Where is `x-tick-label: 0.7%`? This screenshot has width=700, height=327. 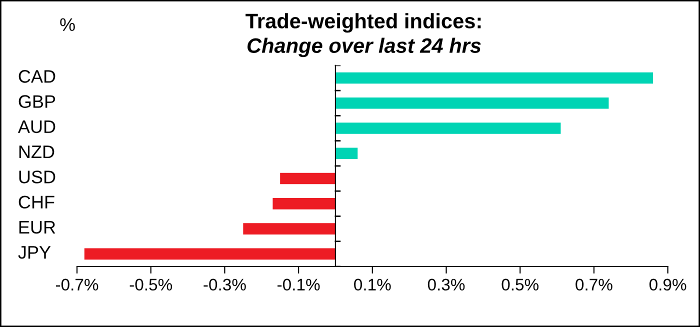 x-tick-label: 0.7% is located at coordinates (594, 284).